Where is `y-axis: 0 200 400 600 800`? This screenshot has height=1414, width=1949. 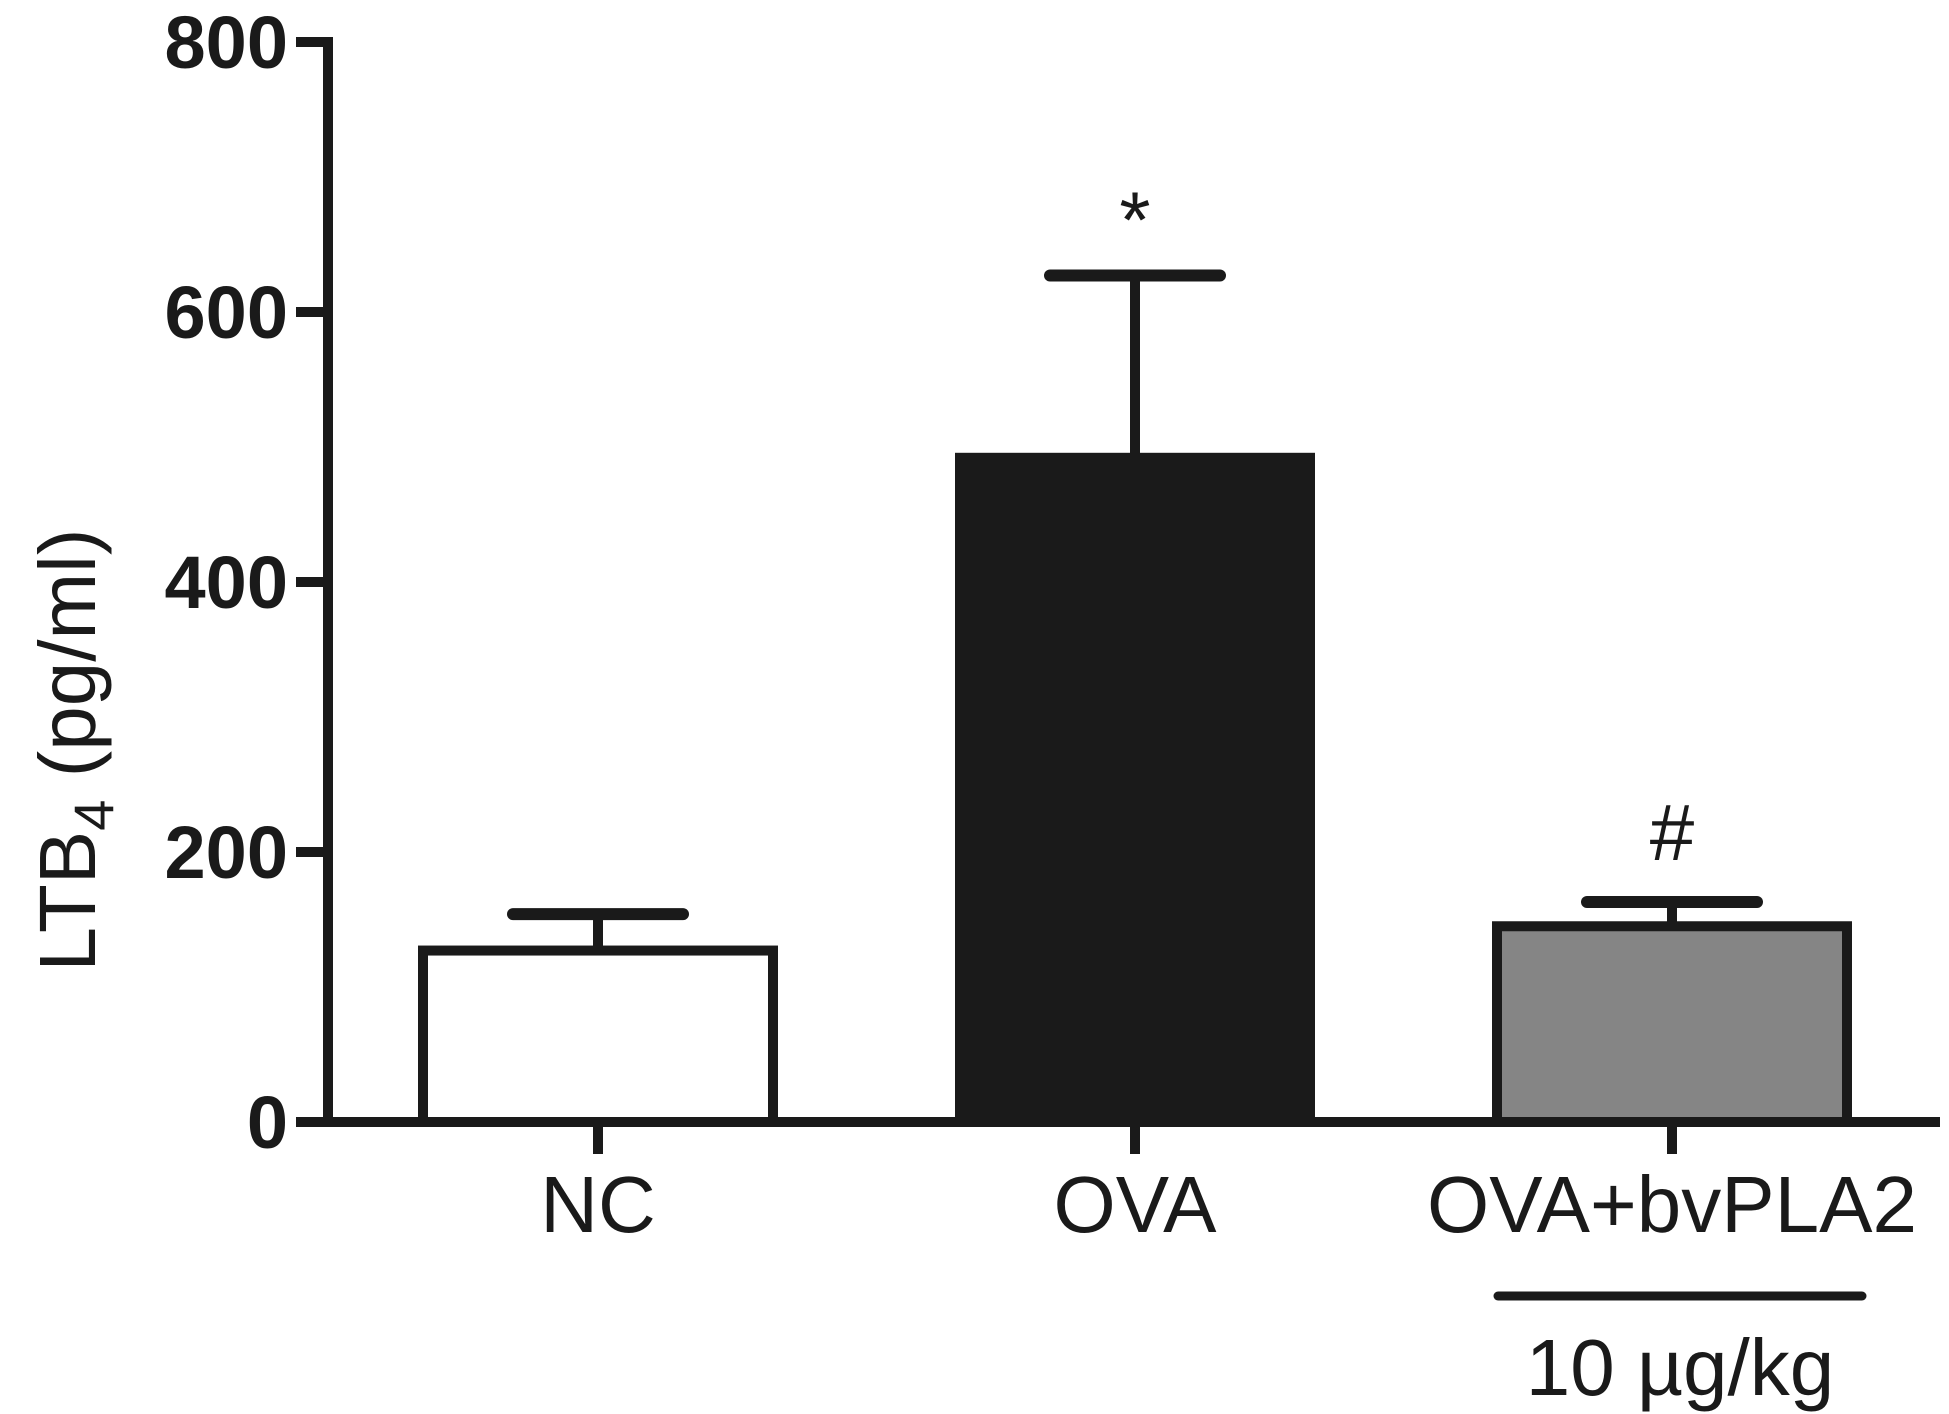 y-axis: 0 200 400 600 800 is located at coordinates (249, 582).